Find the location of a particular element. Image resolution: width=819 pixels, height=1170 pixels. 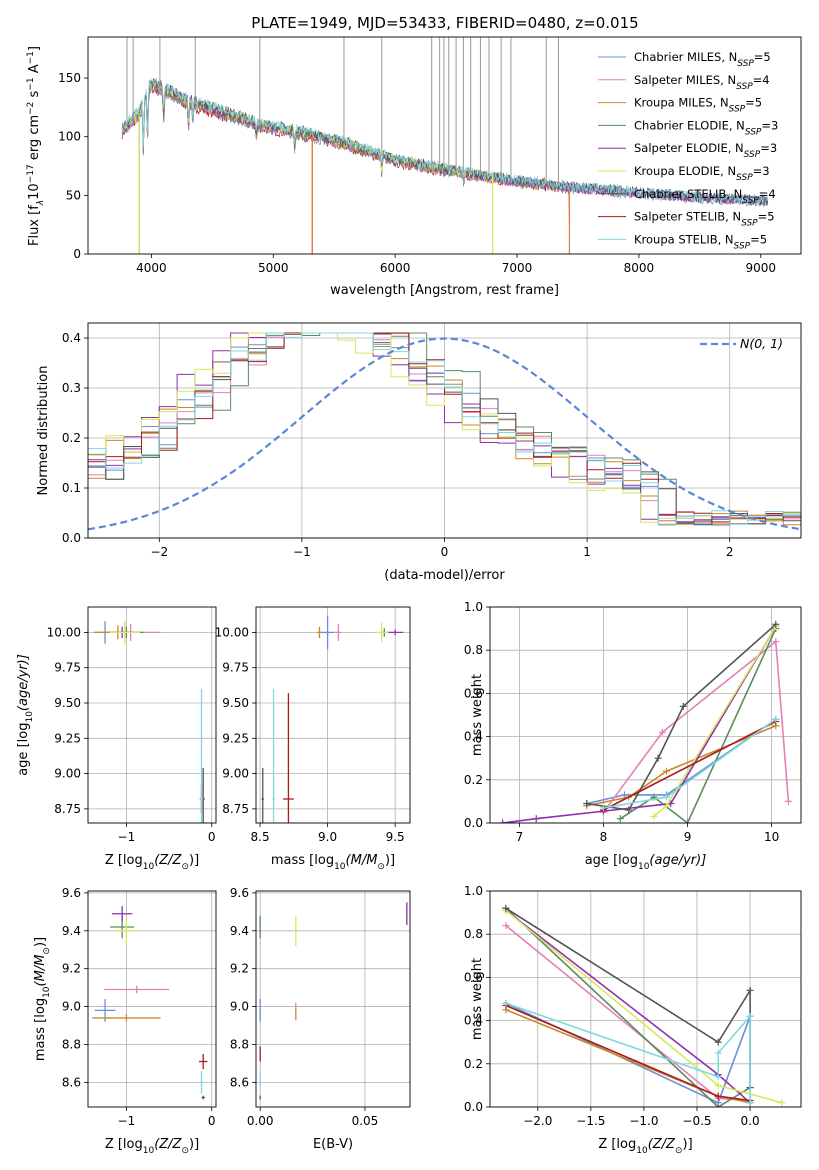

x-tick-label: 6000 is located at coordinates (395, 268).